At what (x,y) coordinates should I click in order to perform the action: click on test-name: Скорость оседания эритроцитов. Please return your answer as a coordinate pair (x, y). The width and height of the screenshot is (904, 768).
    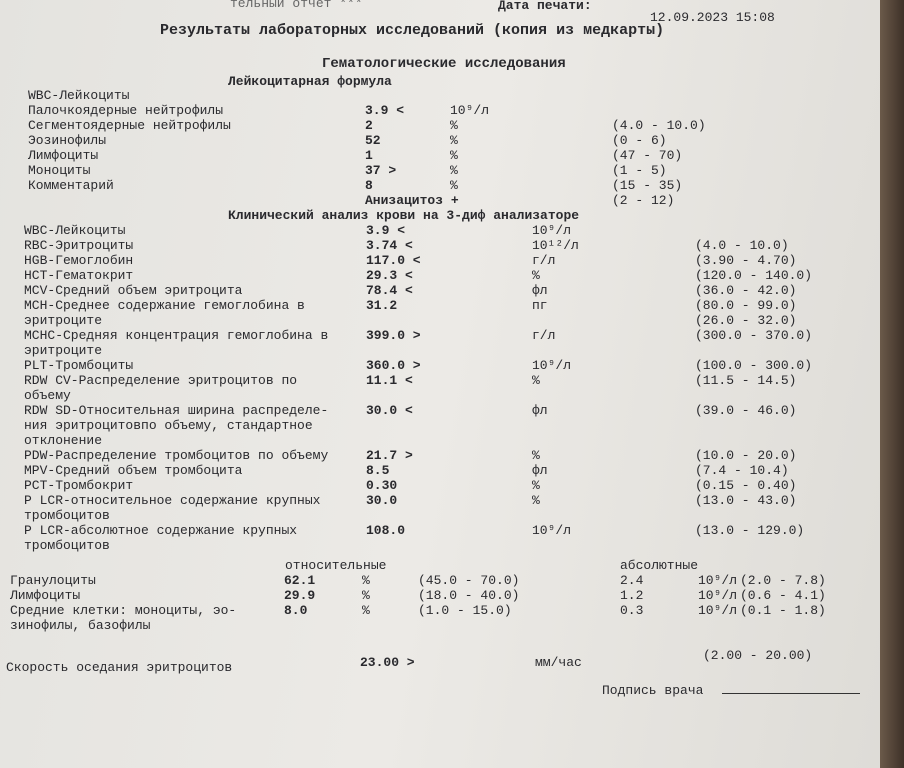
    Looking at the image, I should click on (119, 667).